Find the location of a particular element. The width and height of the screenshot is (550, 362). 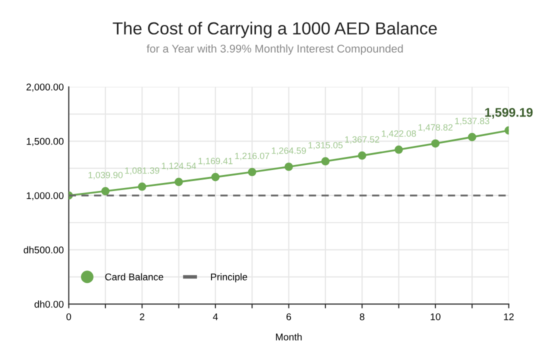

x-tick-label: 4 is located at coordinates (215, 316).